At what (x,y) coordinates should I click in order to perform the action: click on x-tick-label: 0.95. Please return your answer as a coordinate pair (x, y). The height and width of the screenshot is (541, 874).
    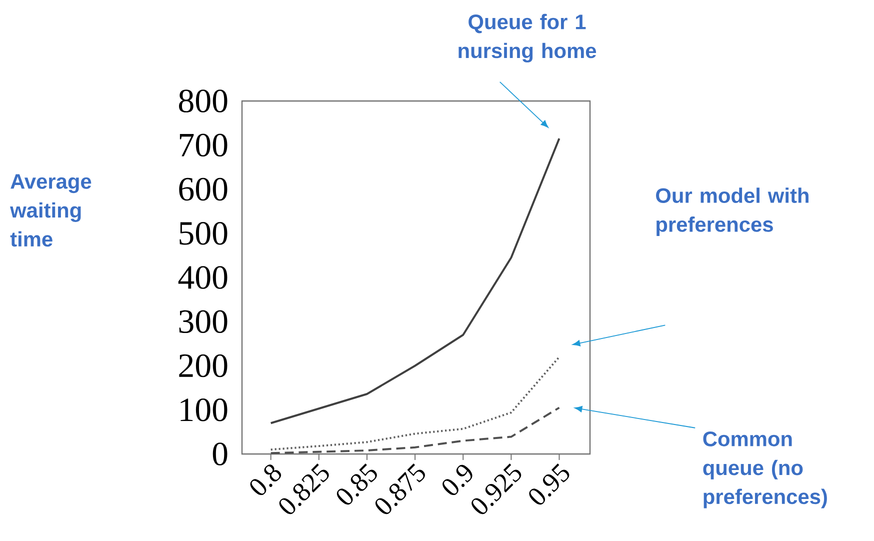
    Looking at the image, I should click on (549, 484).